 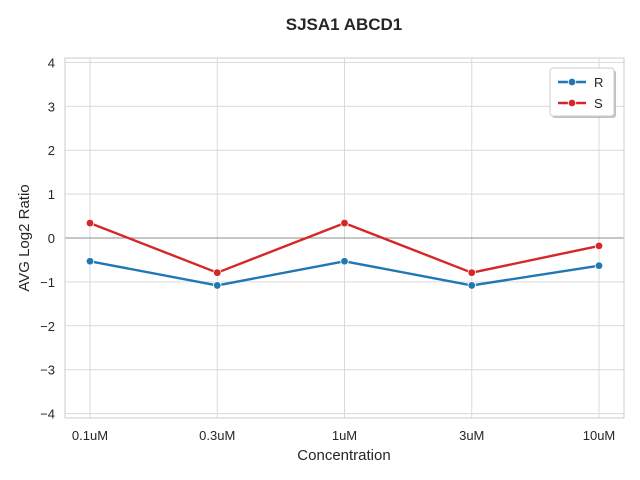 I want to click on x-tick-label: 0.3uM, so click(x=217, y=435).